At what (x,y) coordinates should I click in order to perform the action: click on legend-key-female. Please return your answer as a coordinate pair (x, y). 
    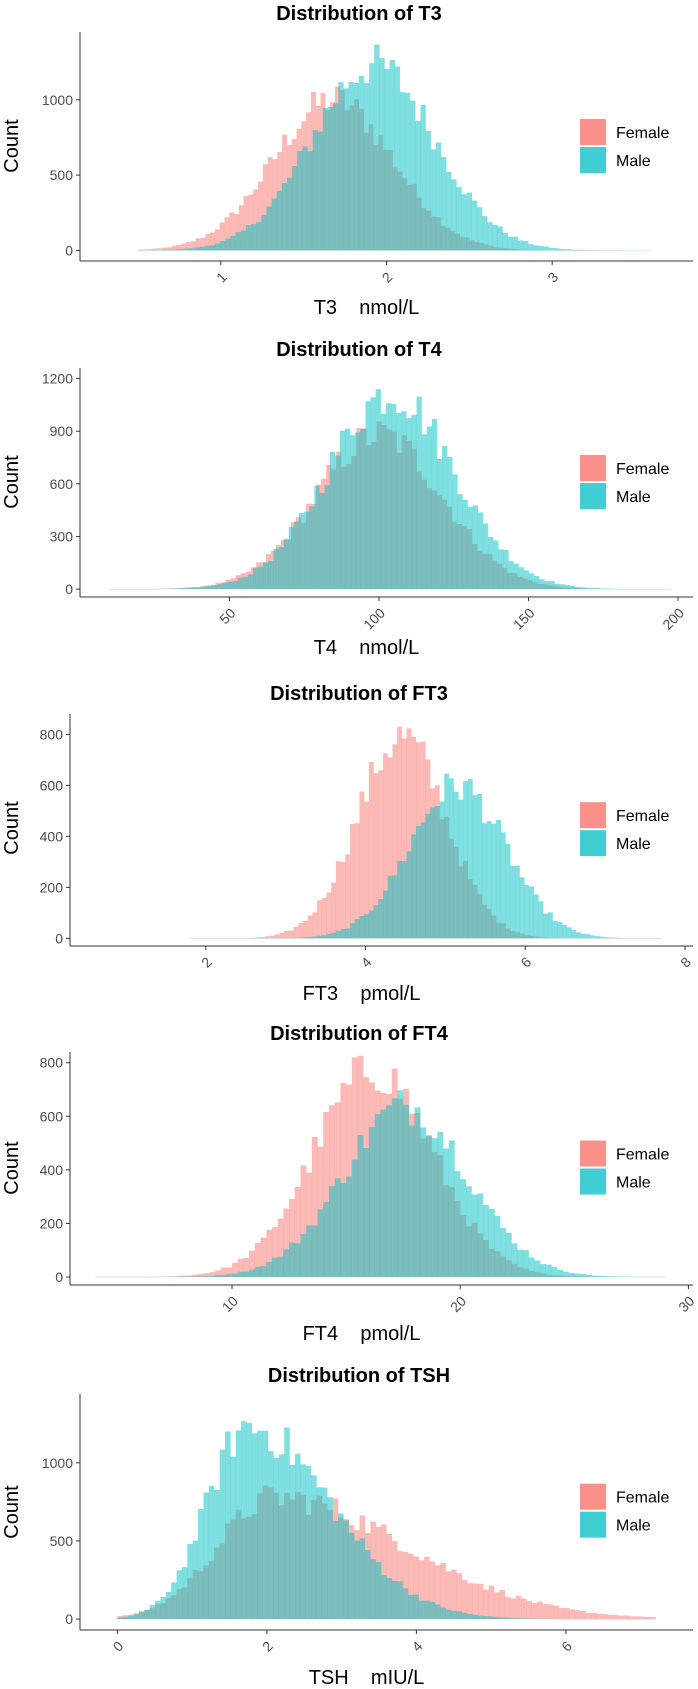
    Looking at the image, I should click on (593, 815).